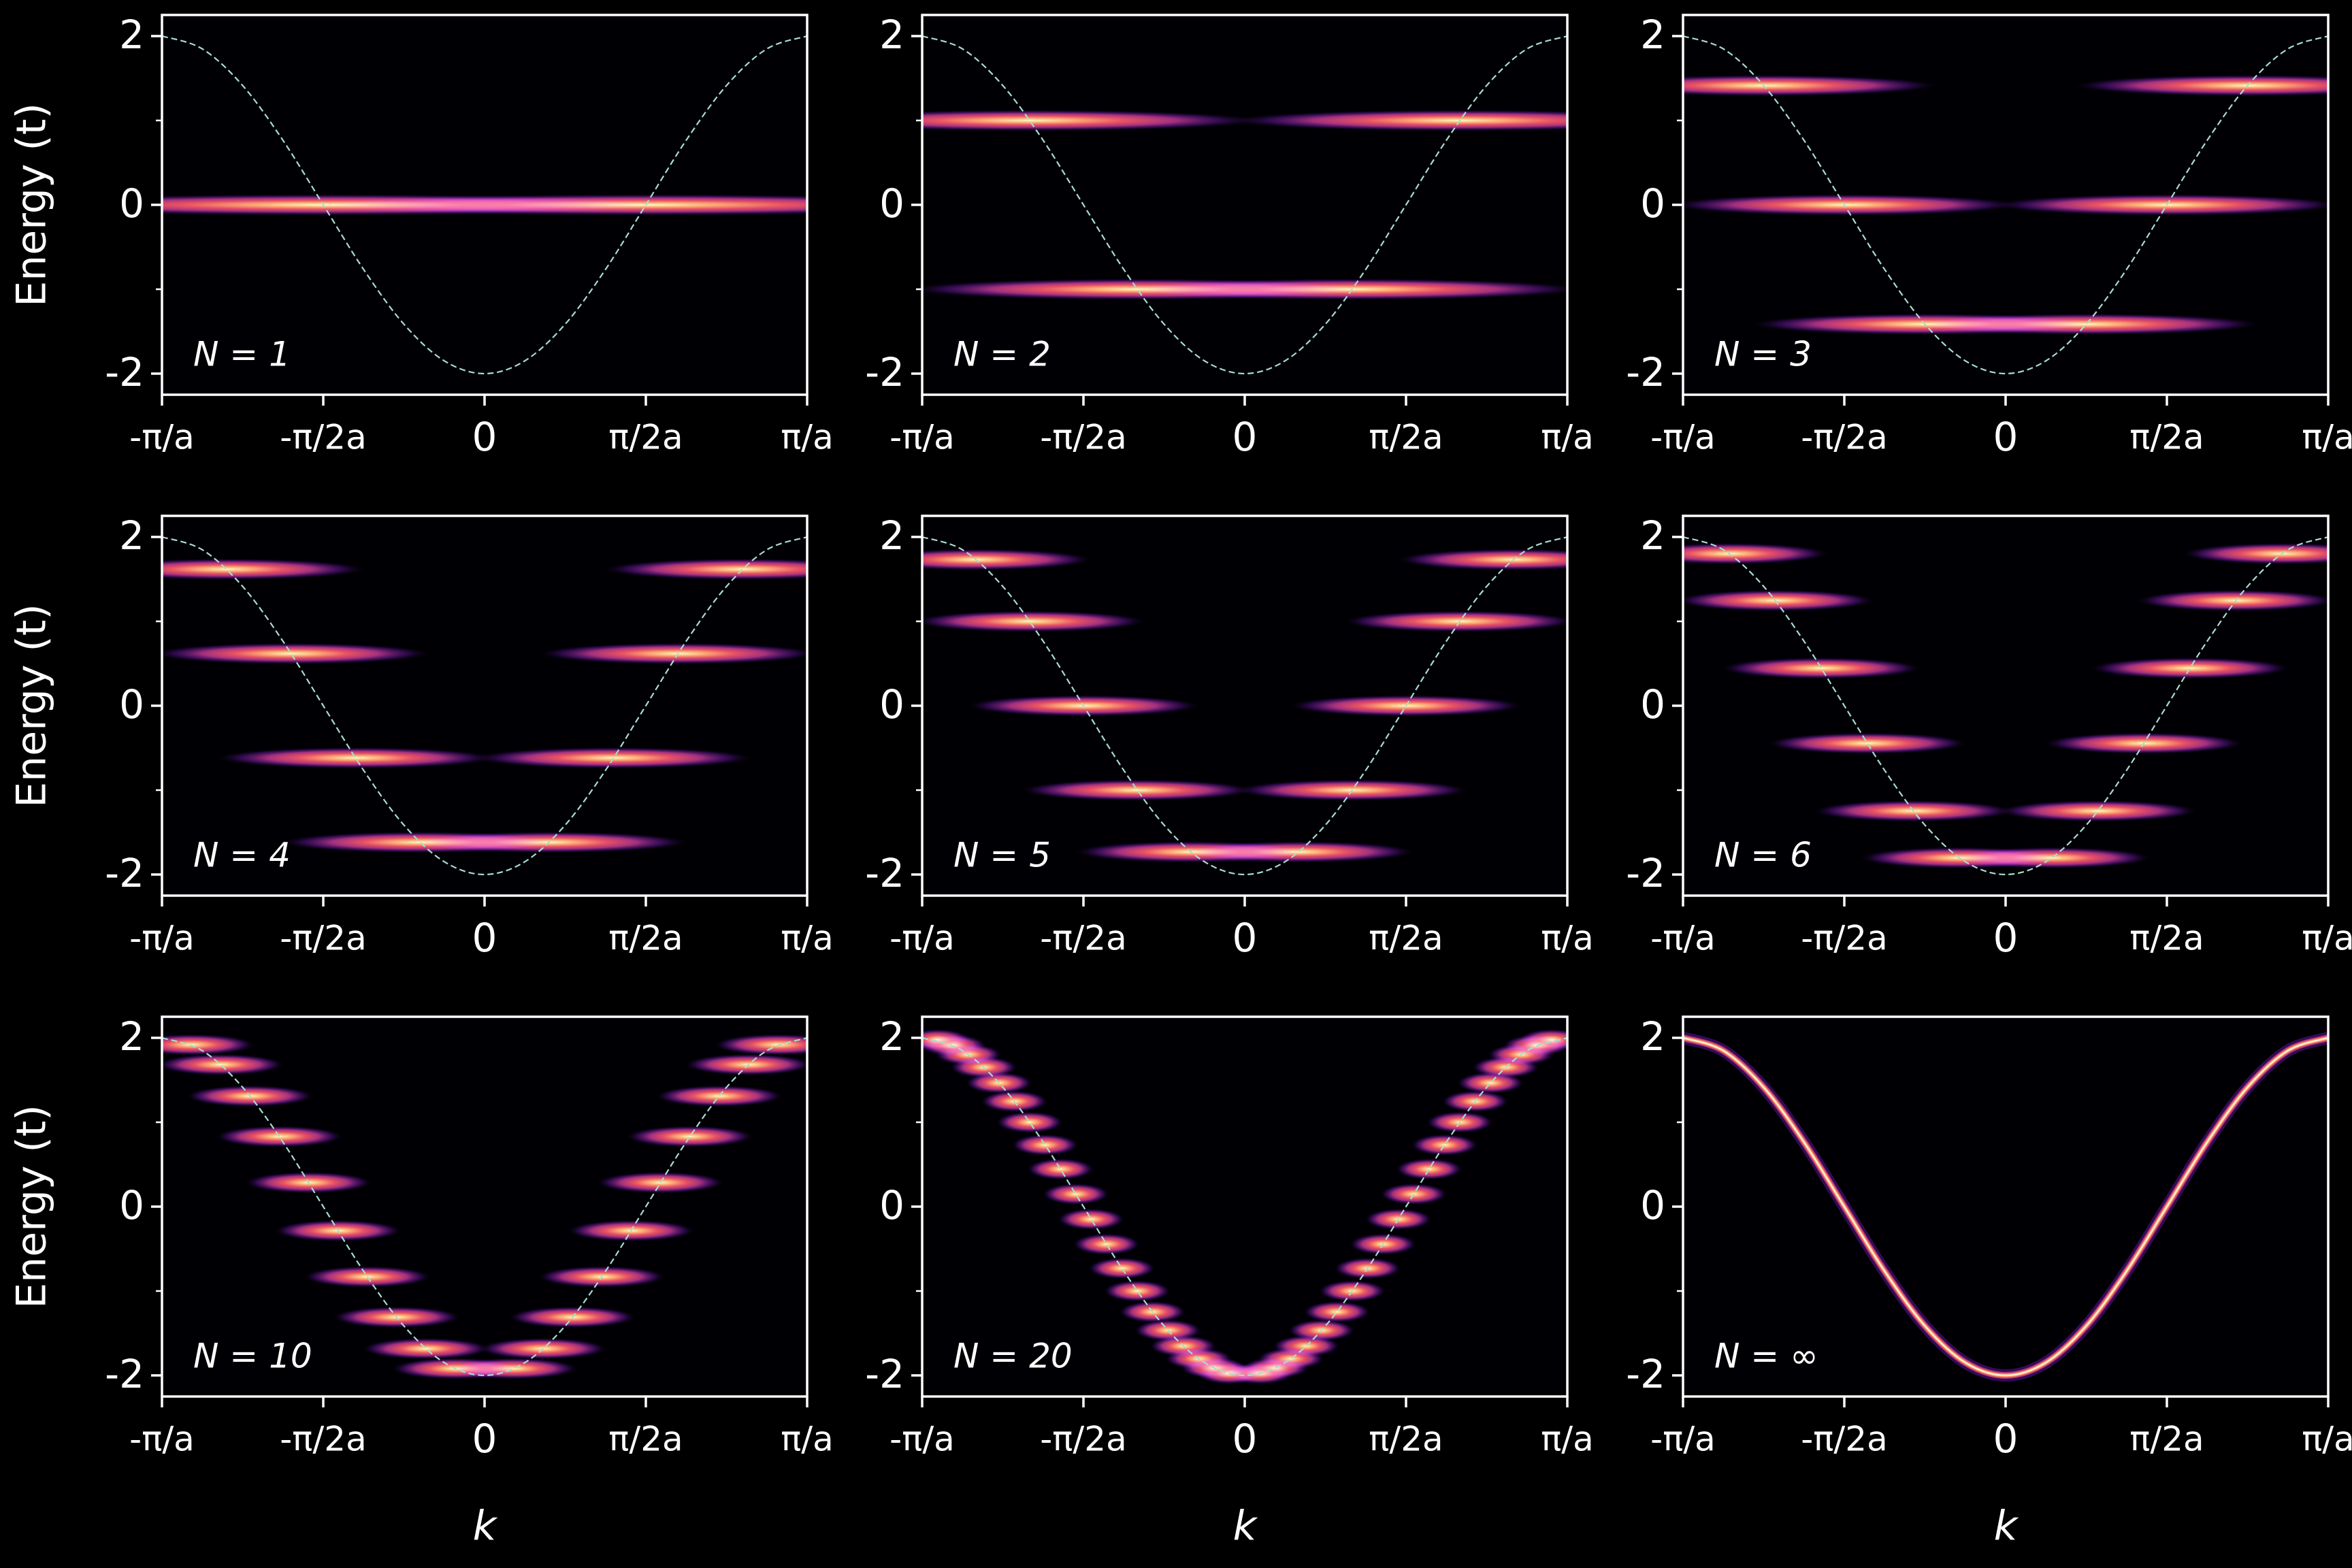  Describe the element at coordinates (1763, 355) in the screenshot. I see `panel-label: N = 3` at that location.